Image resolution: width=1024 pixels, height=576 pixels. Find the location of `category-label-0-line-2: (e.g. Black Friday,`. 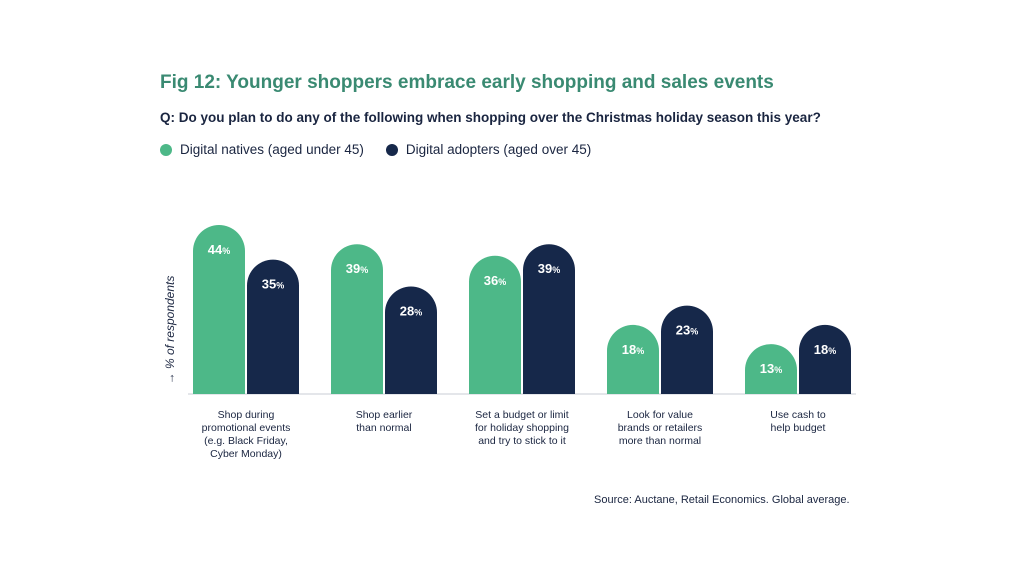

category-label-0-line-2: (e.g. Black Friday, is located at coordinates (246, 441).